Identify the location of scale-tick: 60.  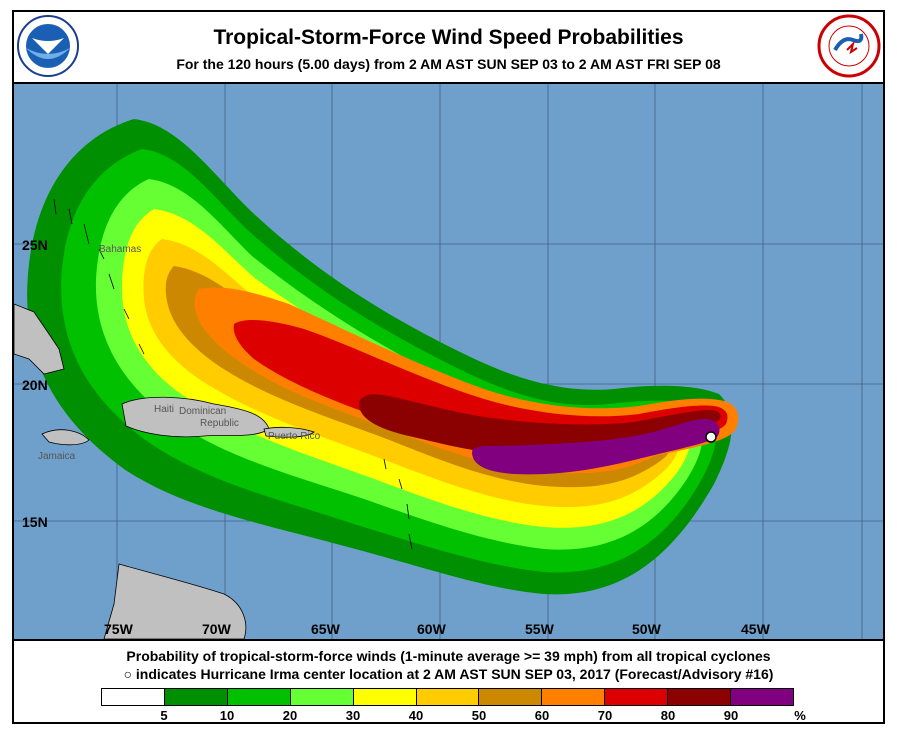
(542, 715).